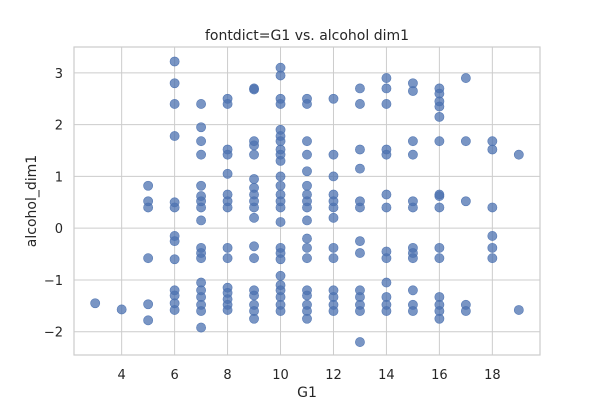 This screenshot has width=600, height=400. I want to click on y-tick-label: 1, so click(59, 177).